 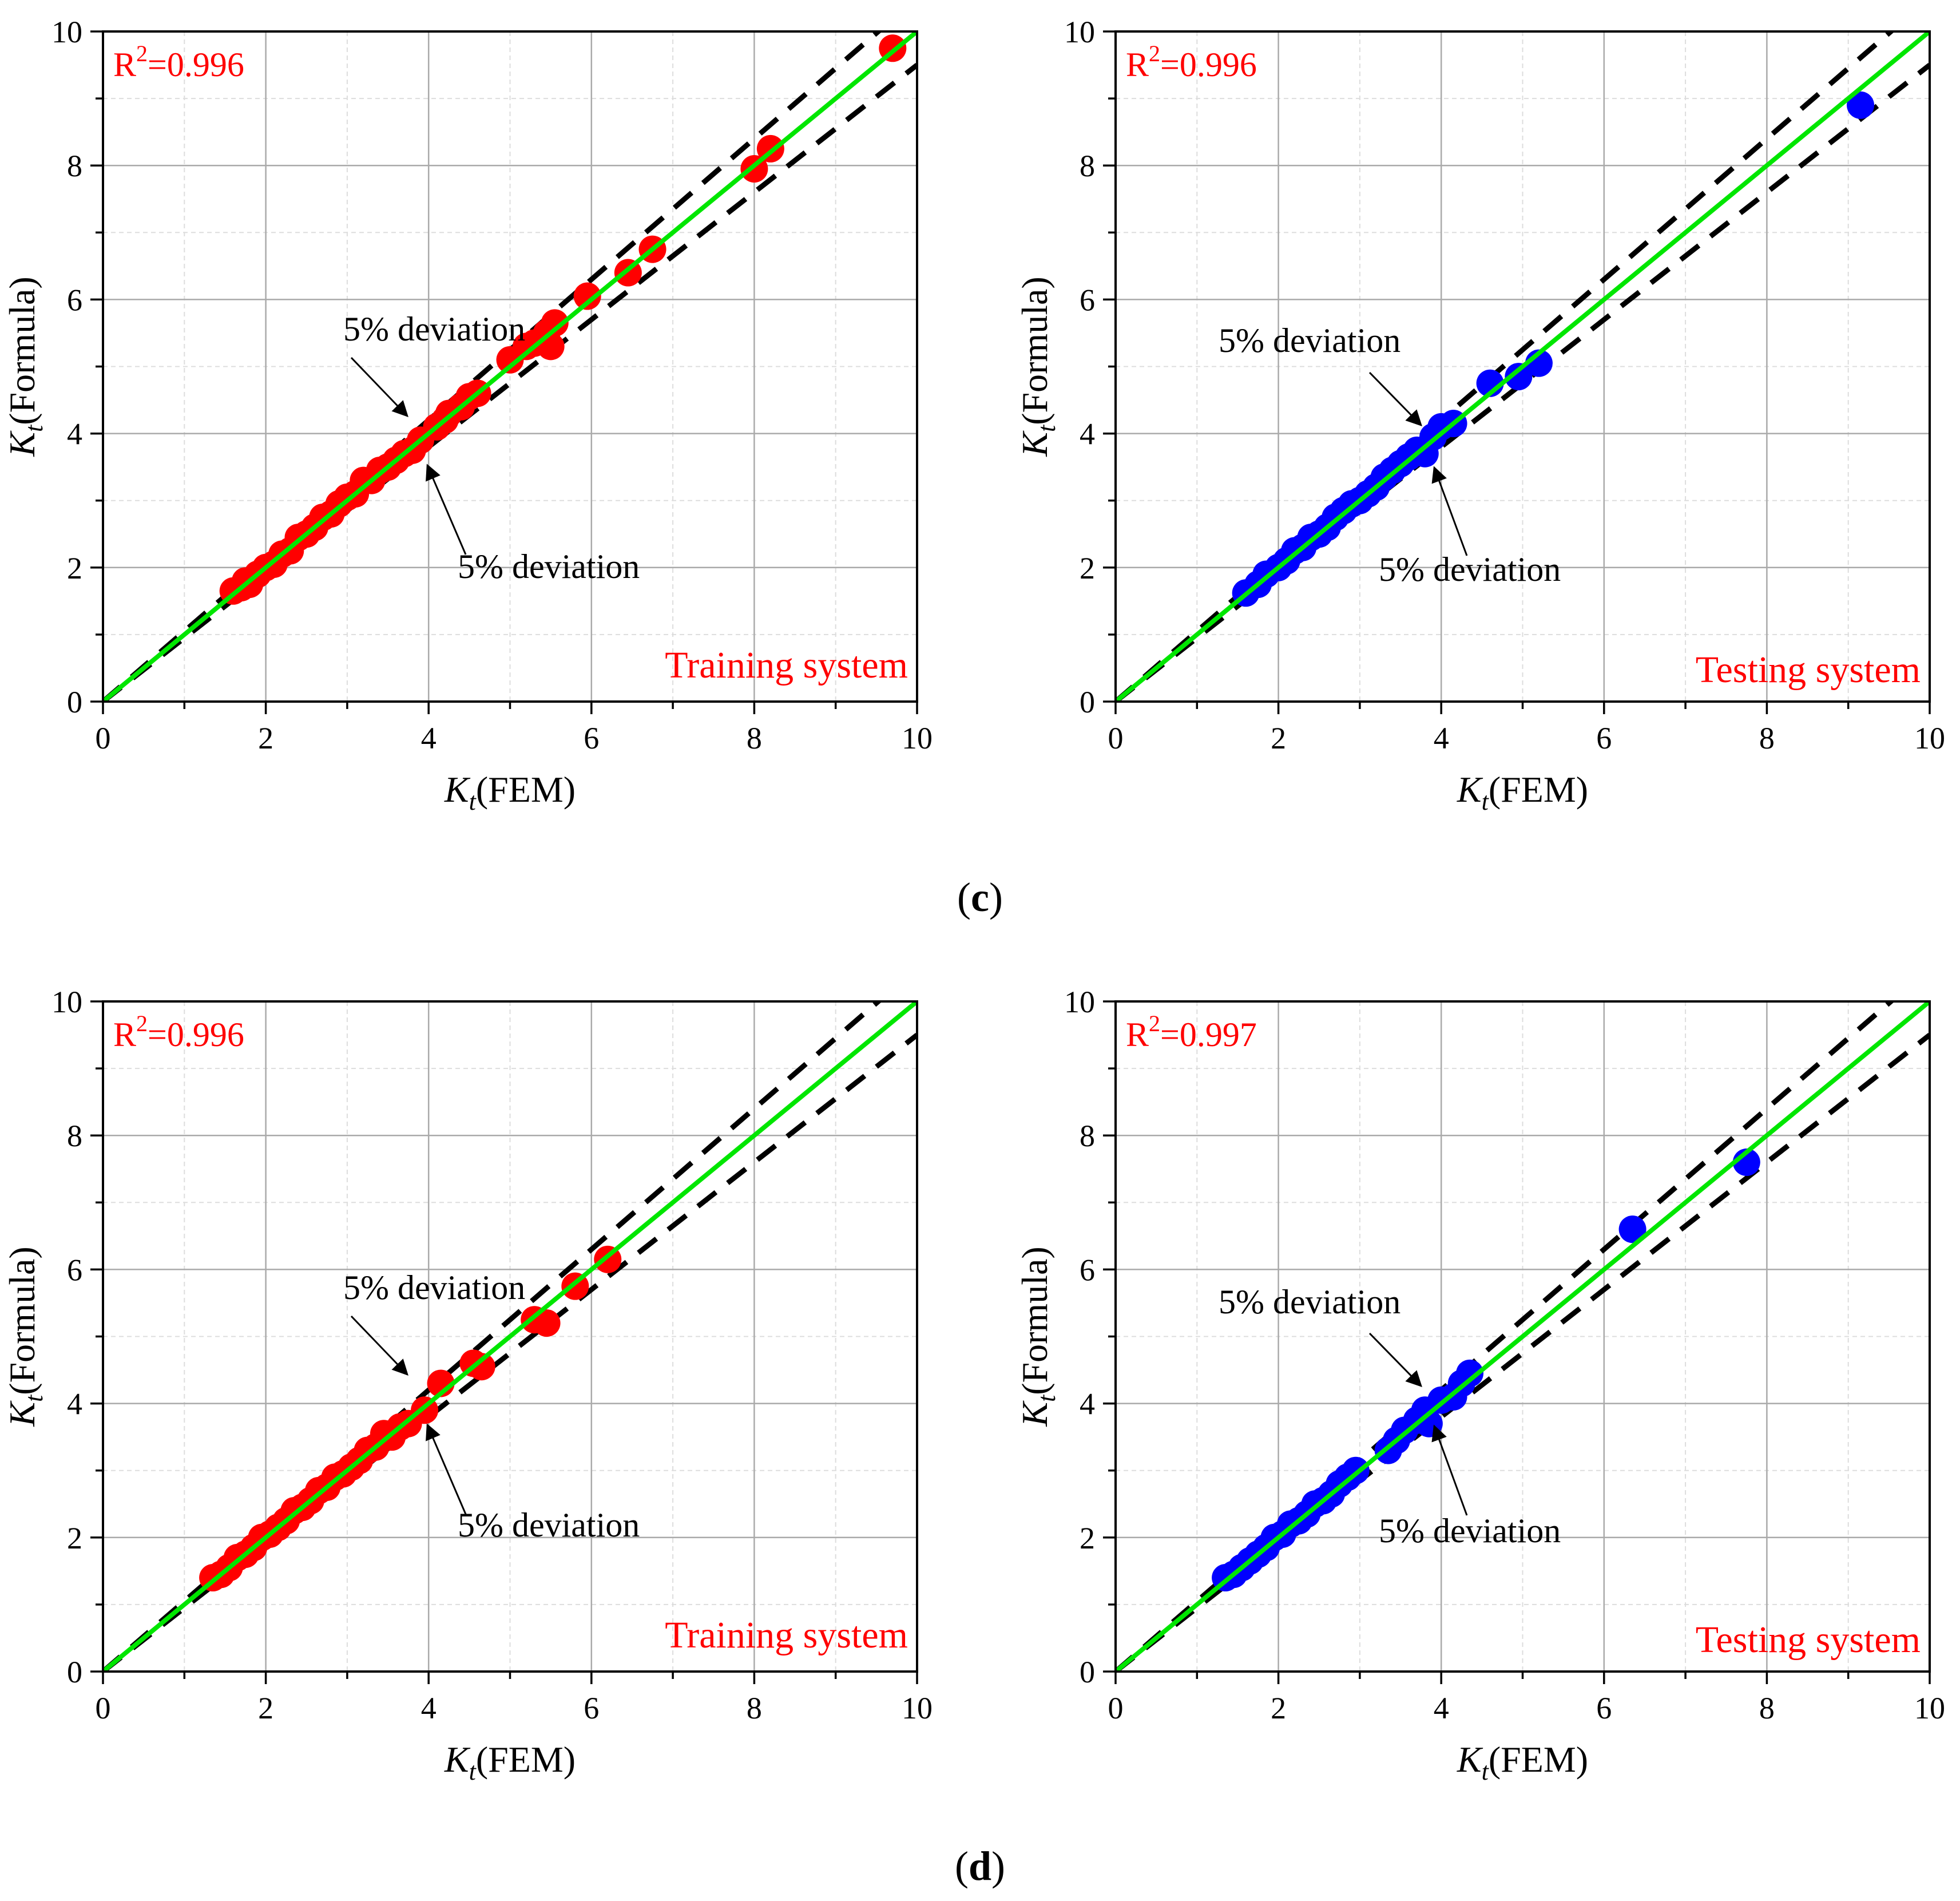 I want to click on chart-d-testing-r2-annotation: R2=0.997, so click(x=1191, y=1032).